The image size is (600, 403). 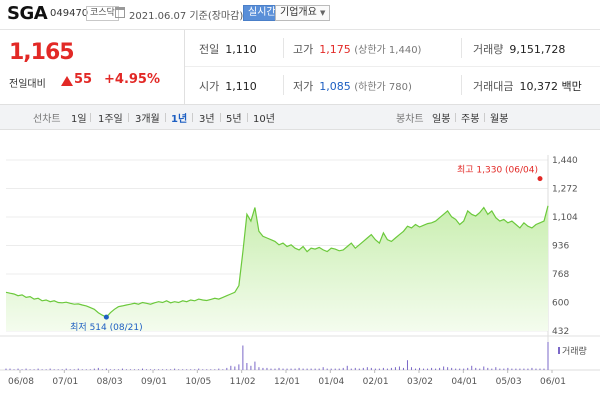 What do you see at coordinates (376, 382) in the screenshot?
I see `x-tick-label: 02/01` at bounding box center [376, 382].